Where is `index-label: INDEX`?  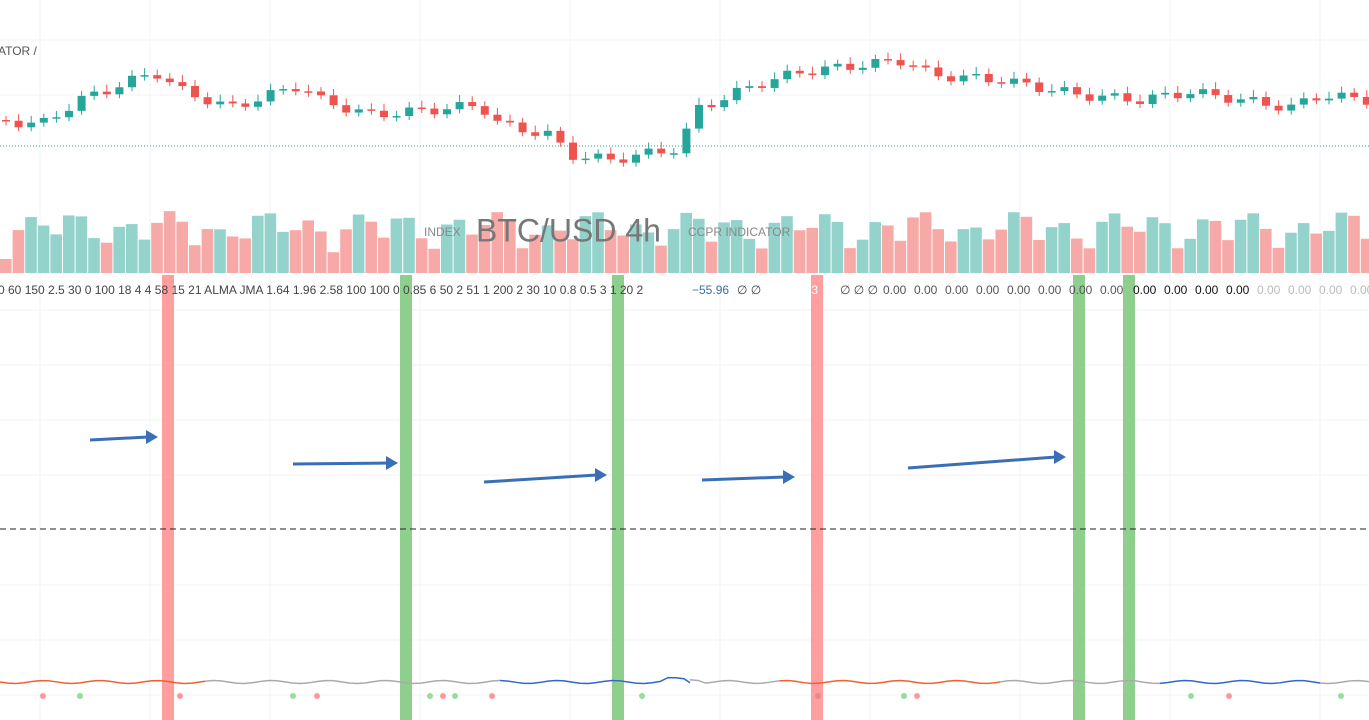 index-label: INDEX is located at coordinates (442, 232).